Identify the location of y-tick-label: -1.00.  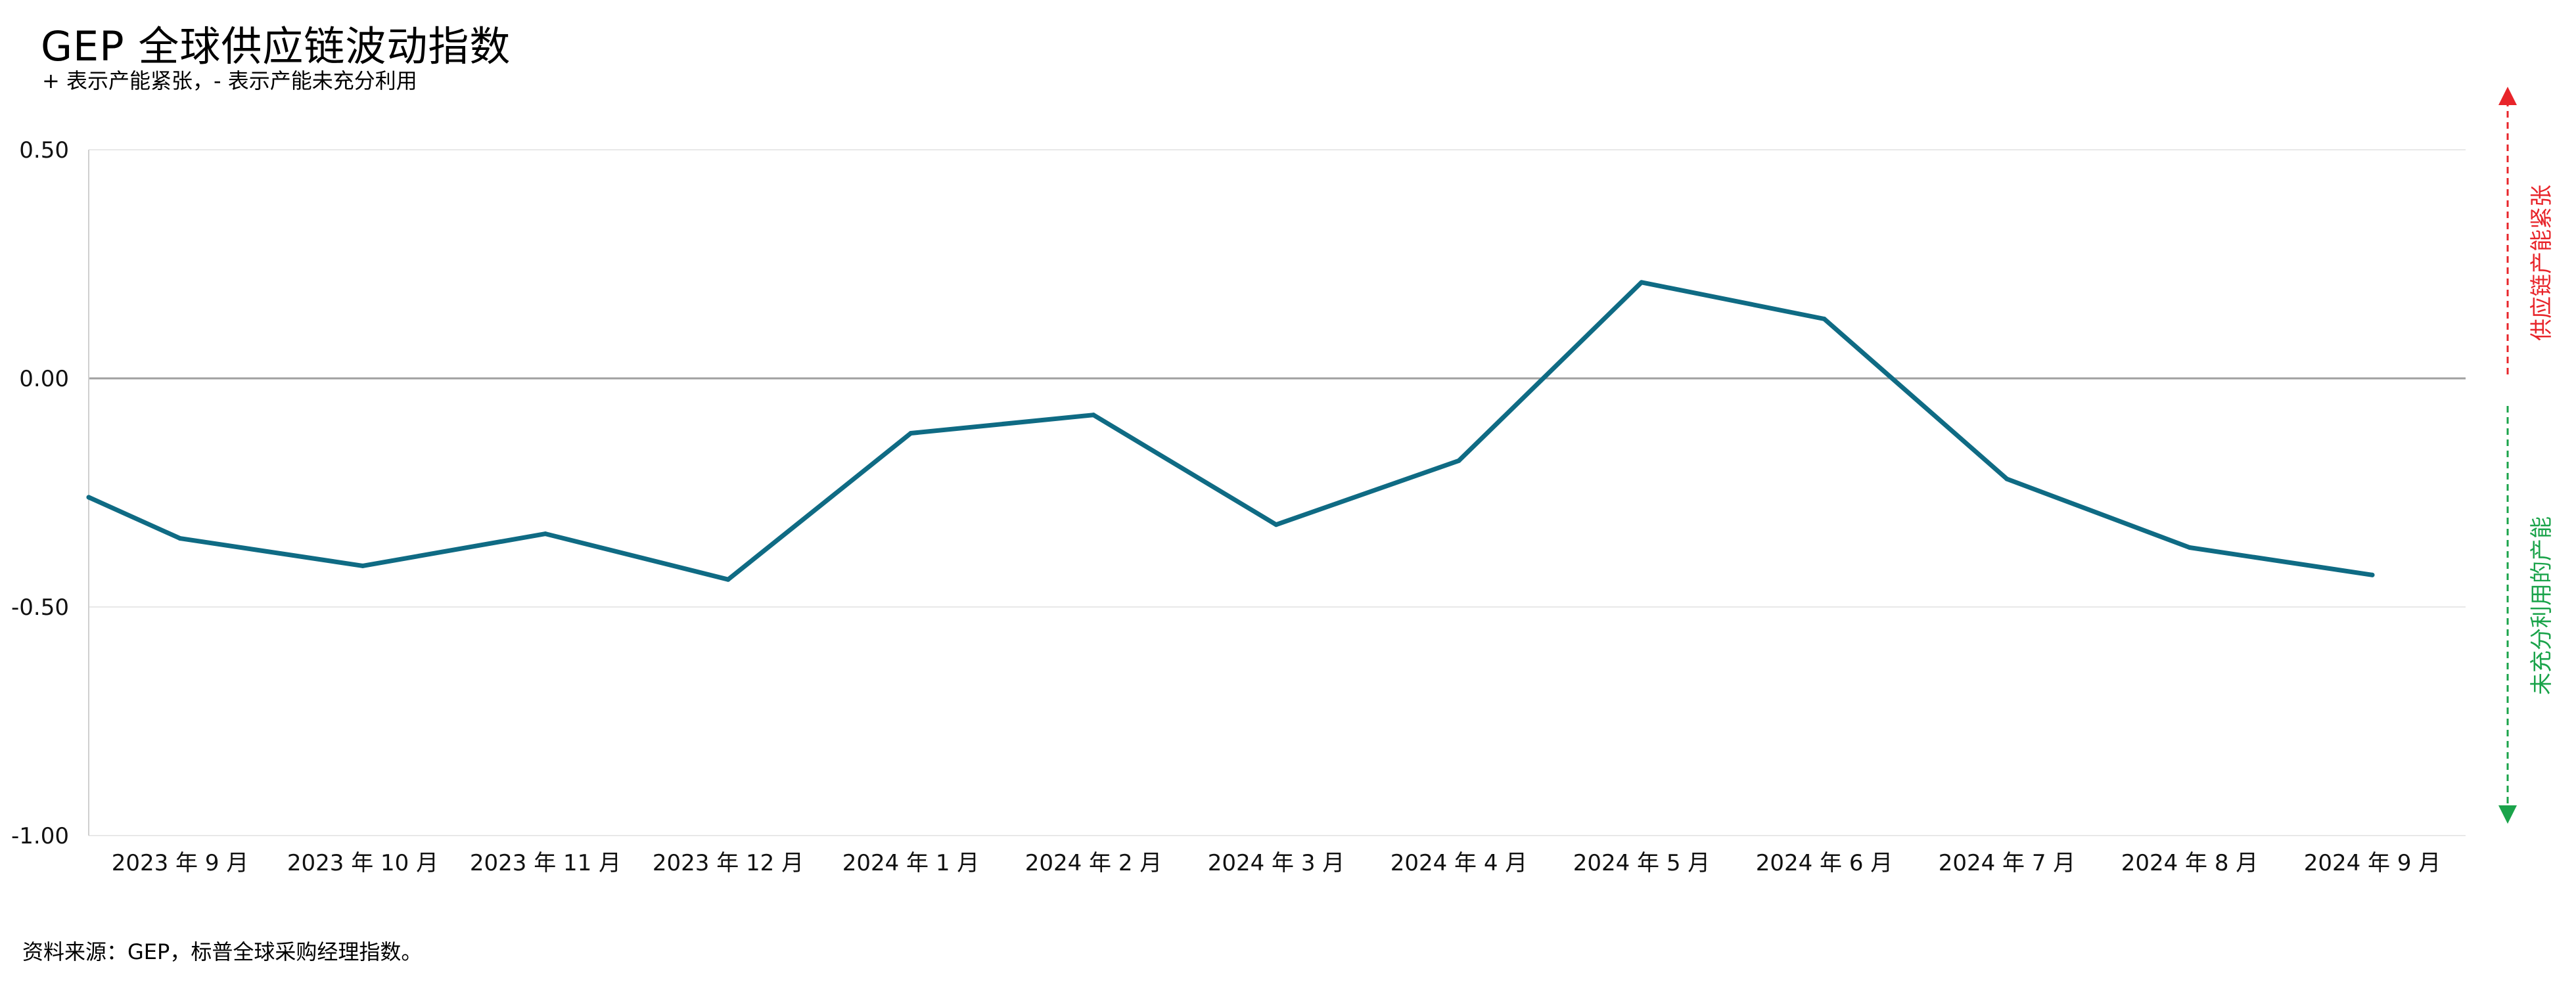
(40, 836).